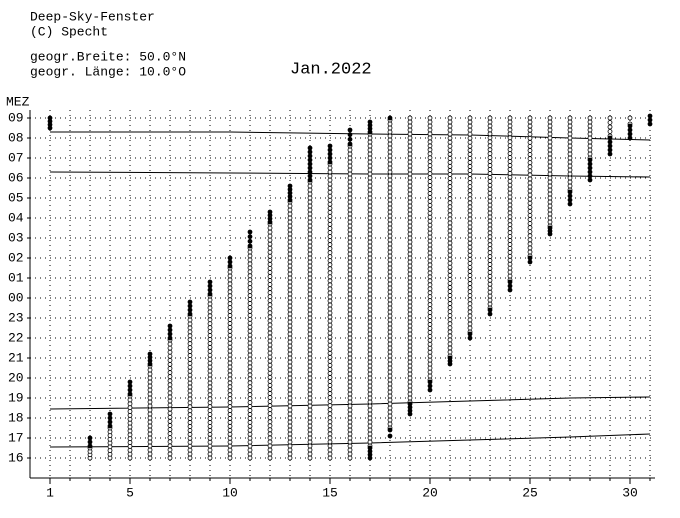 The image size is (680, 518). What do you see at coordinates (69, 31) in the screenshot?
I see `copyright: (C) Specht` at bounding box center [69, 31].